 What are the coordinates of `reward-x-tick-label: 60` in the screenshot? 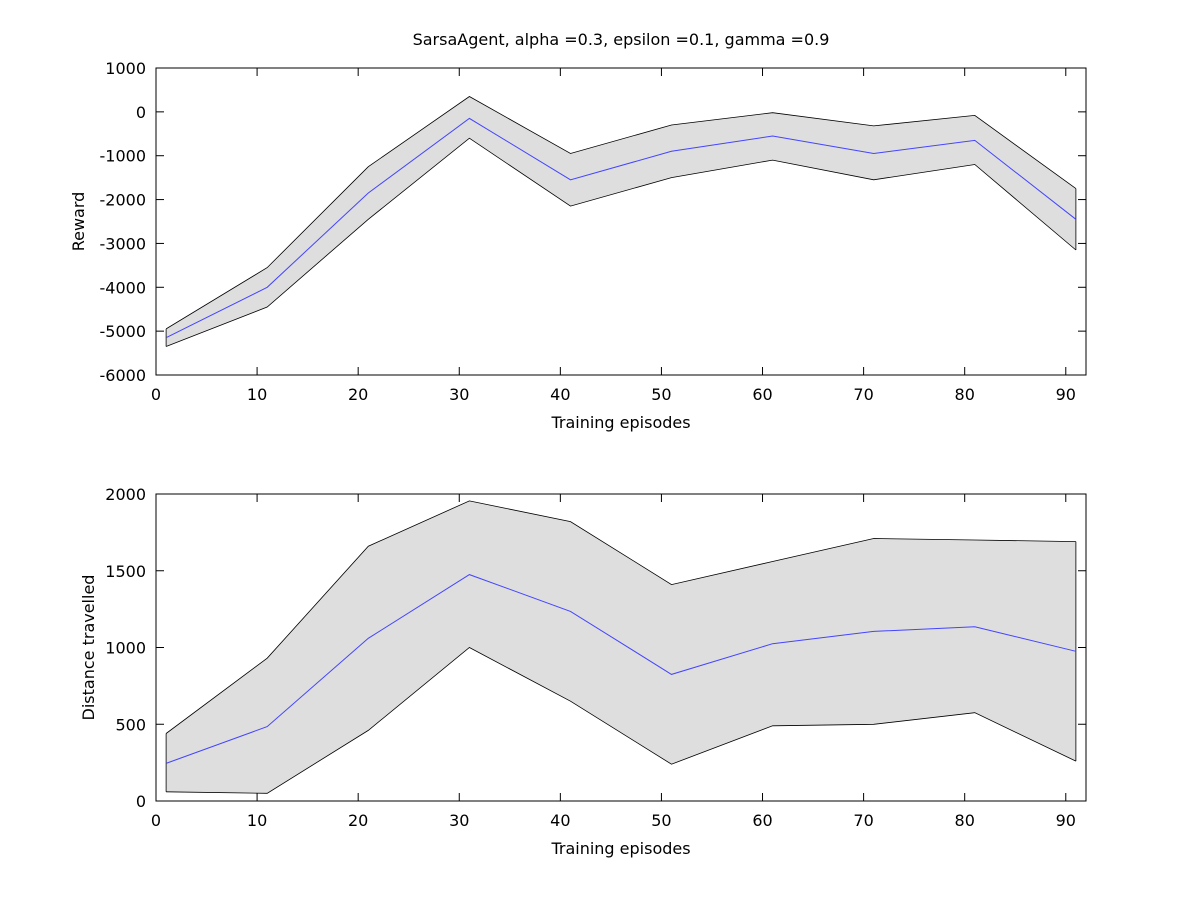 It's located at (762, 394).